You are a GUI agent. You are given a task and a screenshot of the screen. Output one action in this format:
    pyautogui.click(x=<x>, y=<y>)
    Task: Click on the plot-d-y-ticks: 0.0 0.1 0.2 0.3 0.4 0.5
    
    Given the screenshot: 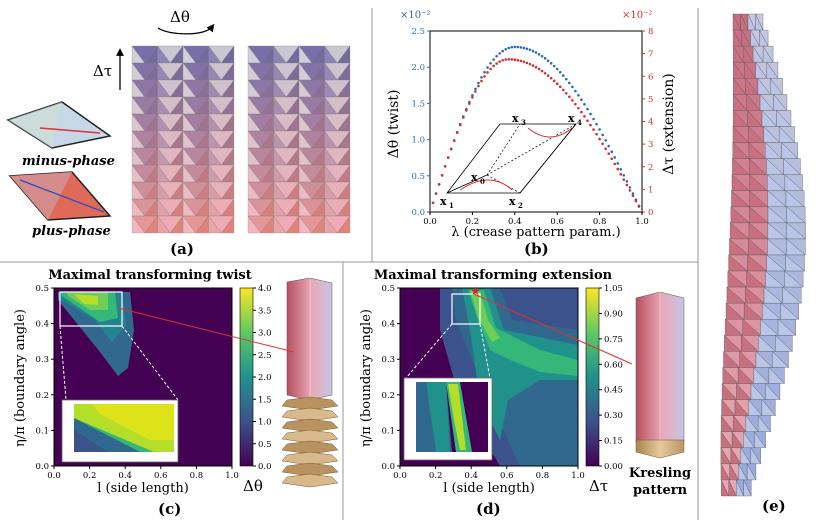 What is the action you would take?
    pyautogui.click(x=390, y=378)
    